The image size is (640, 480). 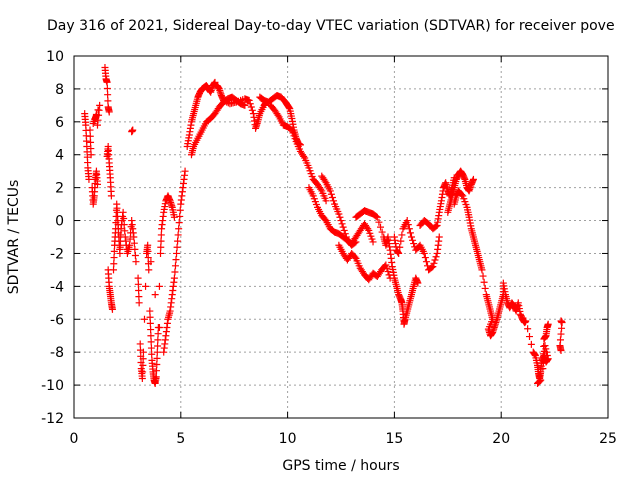 What do you see at coordinates (57, 353) in the screenshot?
I see `y-tick-label: -8` at bounding box center [57, 353].